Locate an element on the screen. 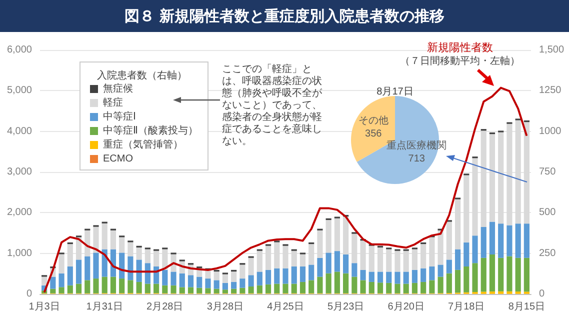 This screenshot has width=569, height=320. x-tick-label: 4月25日 is located at coordinates (285, 307).